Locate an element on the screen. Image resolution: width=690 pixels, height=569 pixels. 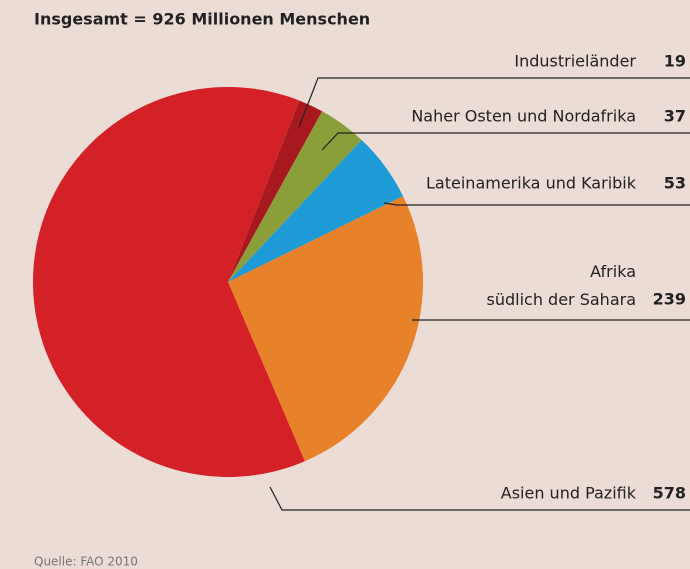
value-label: 239 is located at coordinates (669, 299).